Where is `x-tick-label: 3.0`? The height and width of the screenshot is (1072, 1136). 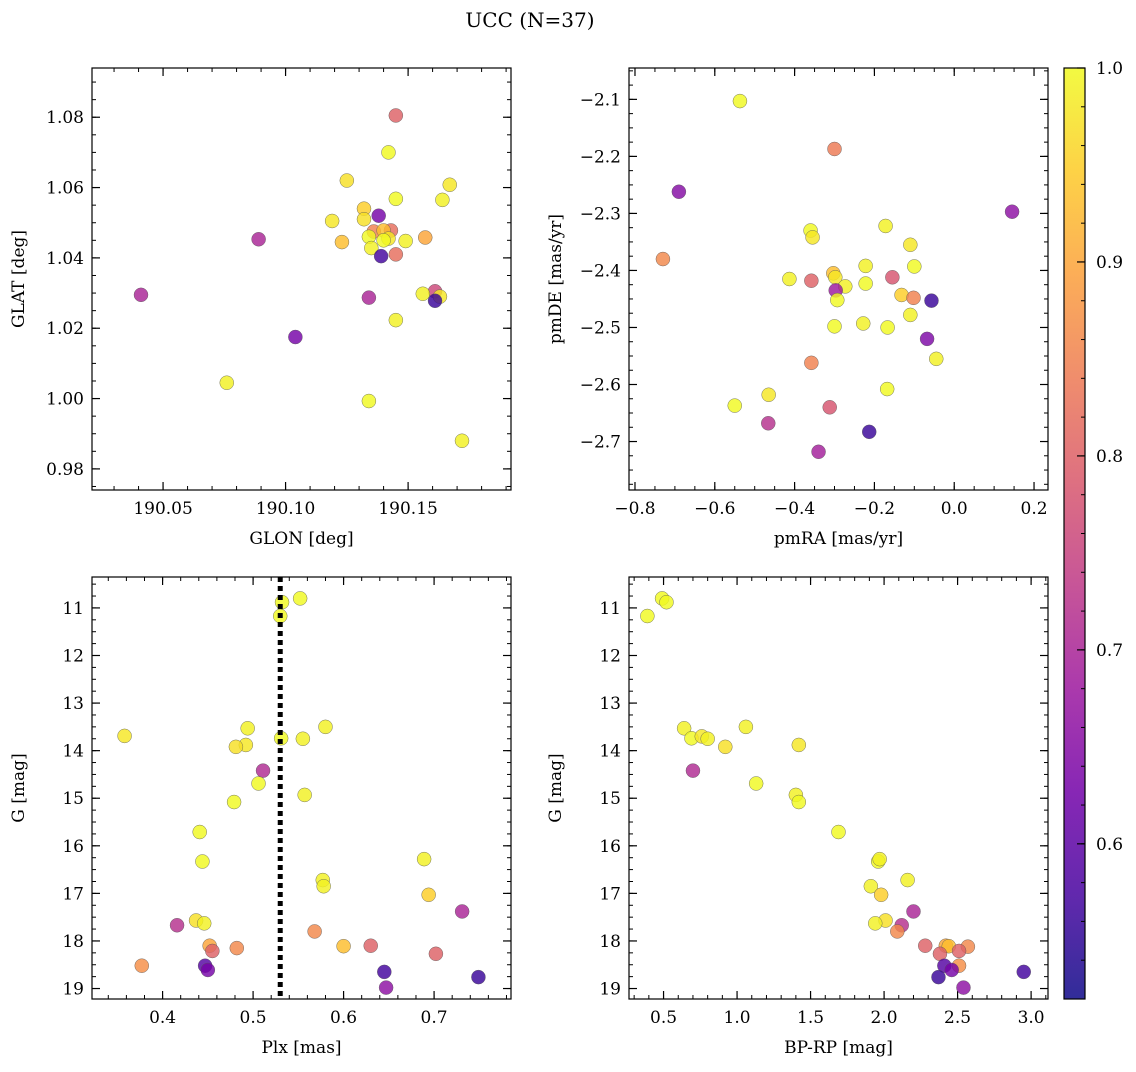 x-tick-label: 3.0 is located at coordinates (1031, 1018).